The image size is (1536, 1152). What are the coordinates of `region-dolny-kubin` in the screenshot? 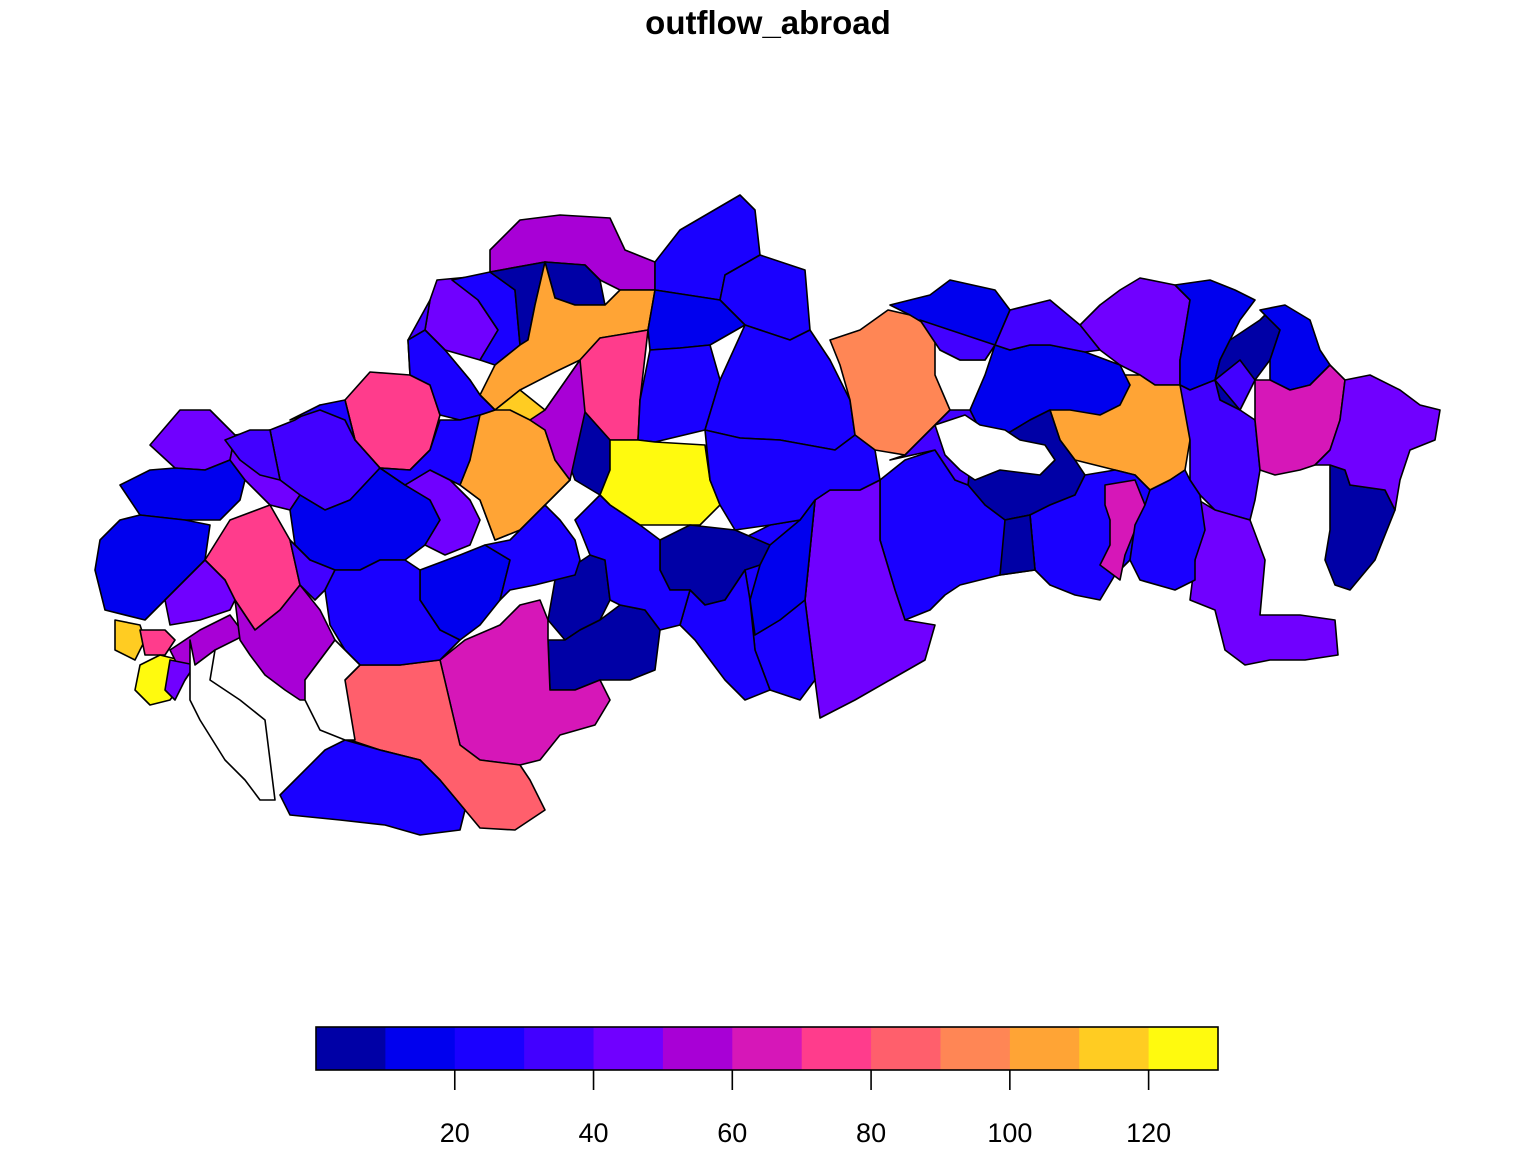 It's located at (451, 375).